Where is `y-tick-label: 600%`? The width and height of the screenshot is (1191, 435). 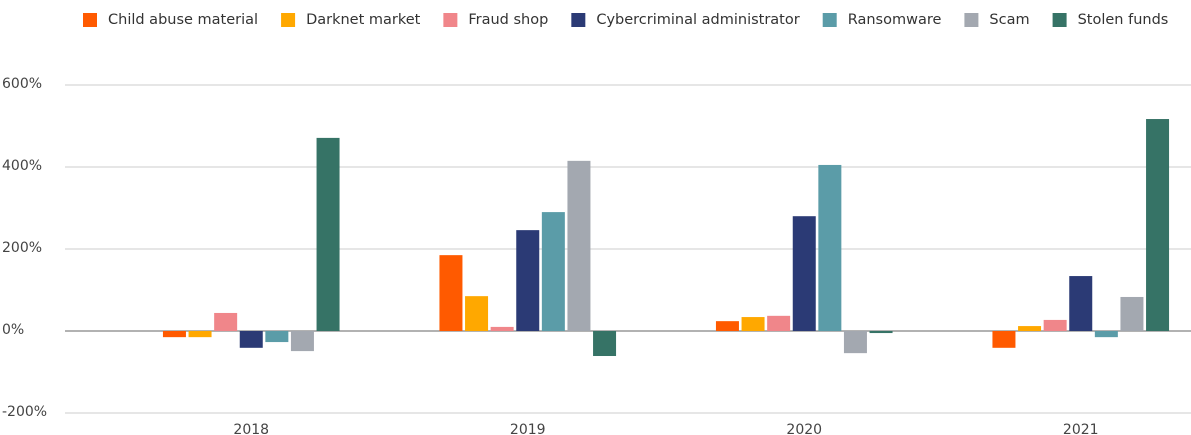 y-tick-label: 600% is located at coordinates (22, 84).